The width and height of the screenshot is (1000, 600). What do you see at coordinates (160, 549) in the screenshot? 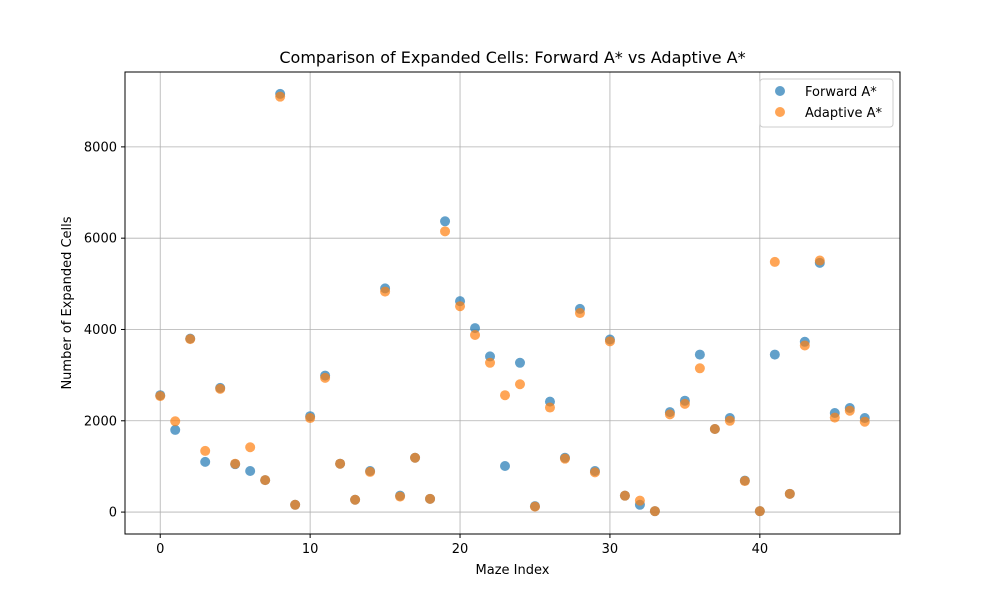
I see `x-tick-label: 0` at bounding box center [160, 549].